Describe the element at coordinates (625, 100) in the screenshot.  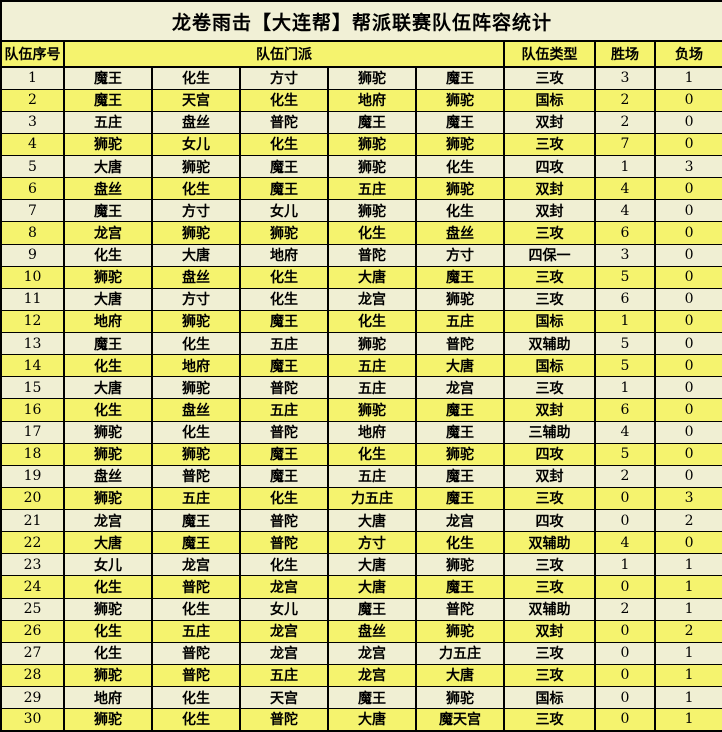
I see `wins-cell: 2` at that location.